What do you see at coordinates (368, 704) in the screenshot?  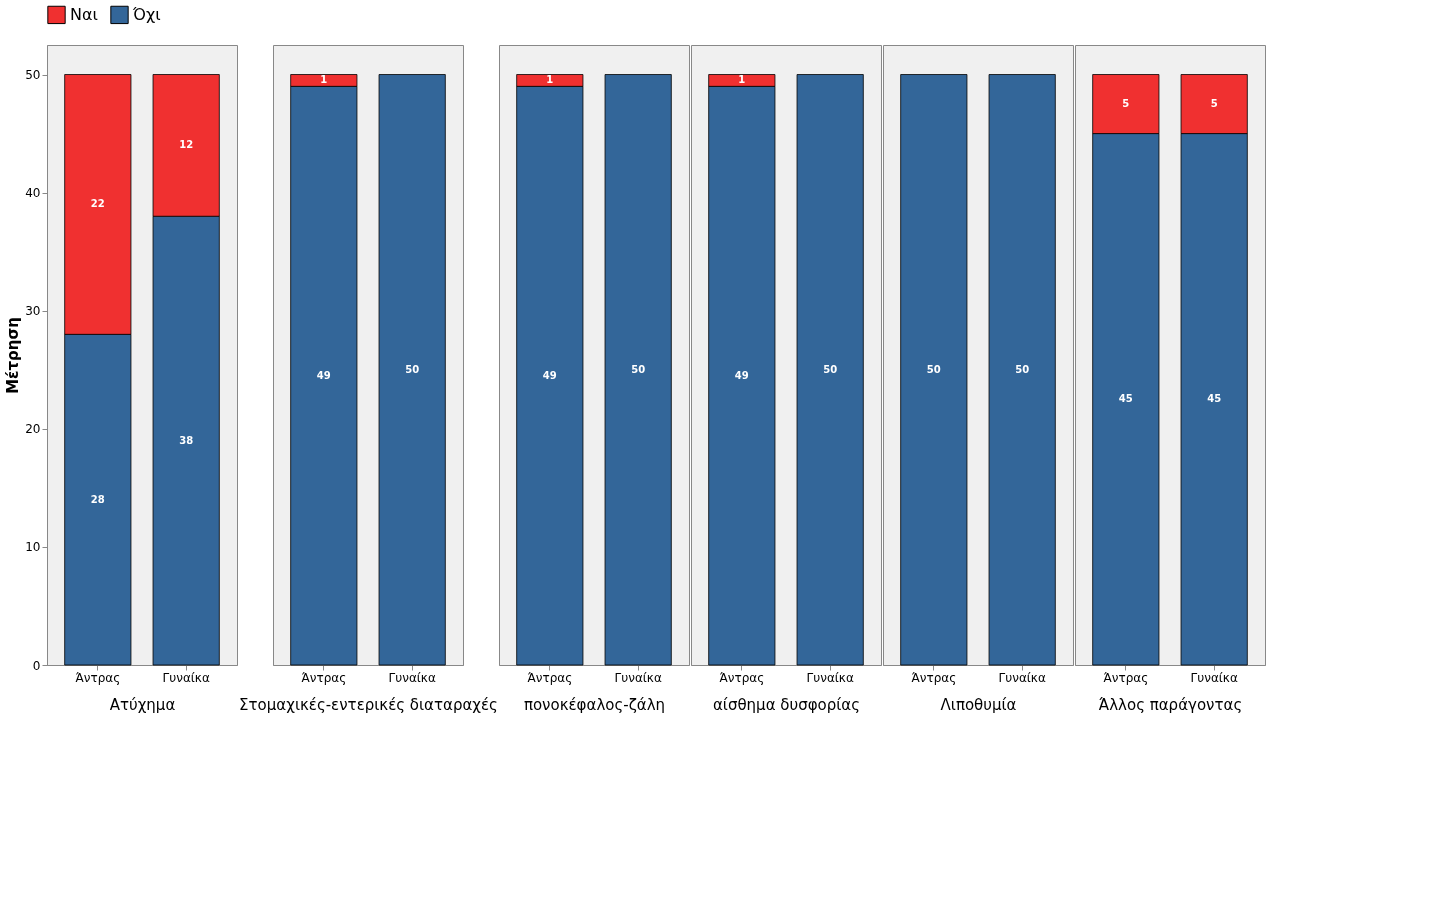 I see `x-axis-title: Στομαχικές-εντερικές διαταραχές` at bounding box center [368, 704].